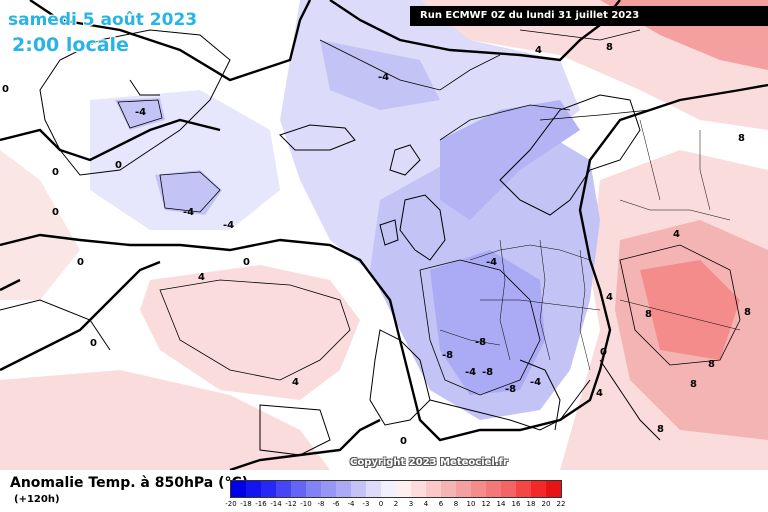 The image size is (768, 512). I want to click on color-scale-tick-label: 8, so click(456, 504).